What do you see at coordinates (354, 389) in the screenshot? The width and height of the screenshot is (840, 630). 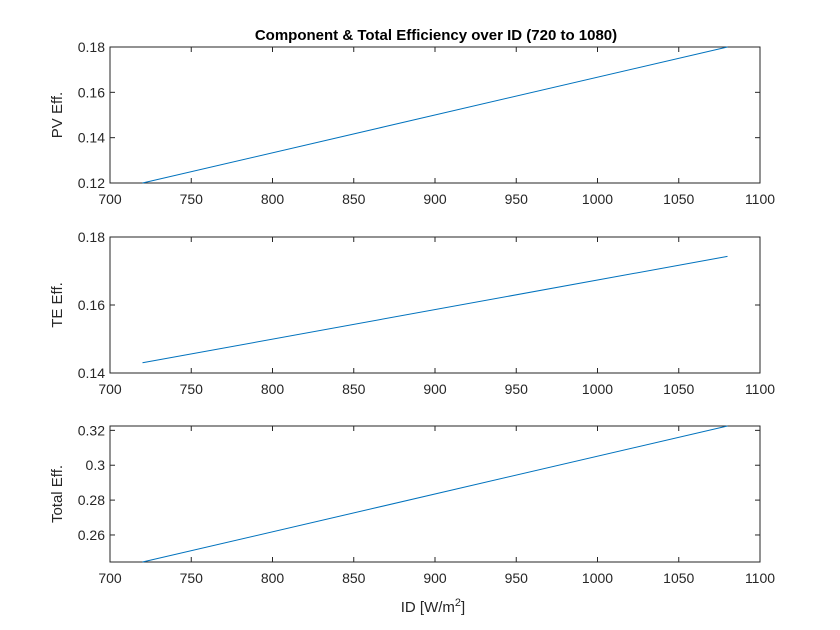 I see `subplot-2-x-tick-label-3: 850` at bounding box center [354, 389].